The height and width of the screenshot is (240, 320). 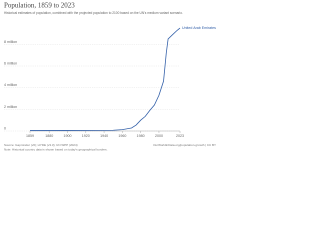 What do you see at coordinates (30, 136) in the screenshot?
I see `x-tick-label: 1859` at bounding box center [30, 136].